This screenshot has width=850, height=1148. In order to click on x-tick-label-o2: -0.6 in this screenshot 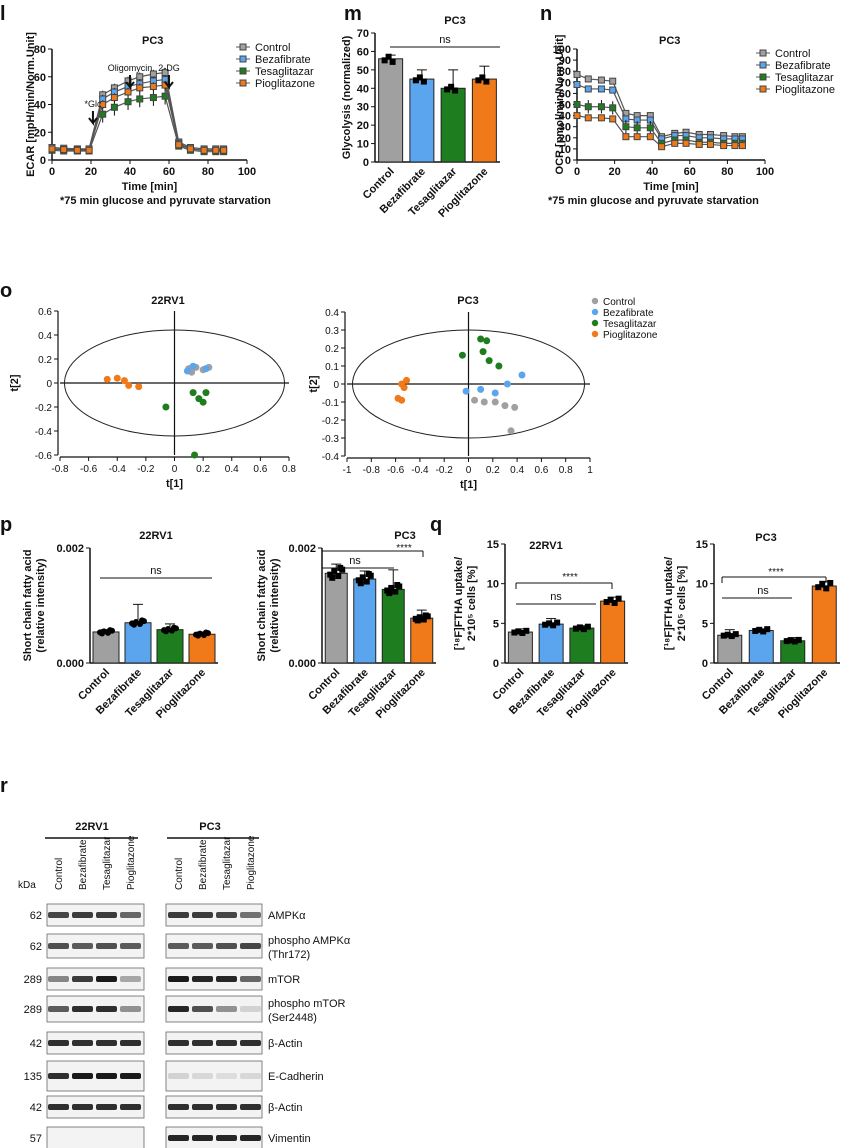, I will do `click(396, 470)`.